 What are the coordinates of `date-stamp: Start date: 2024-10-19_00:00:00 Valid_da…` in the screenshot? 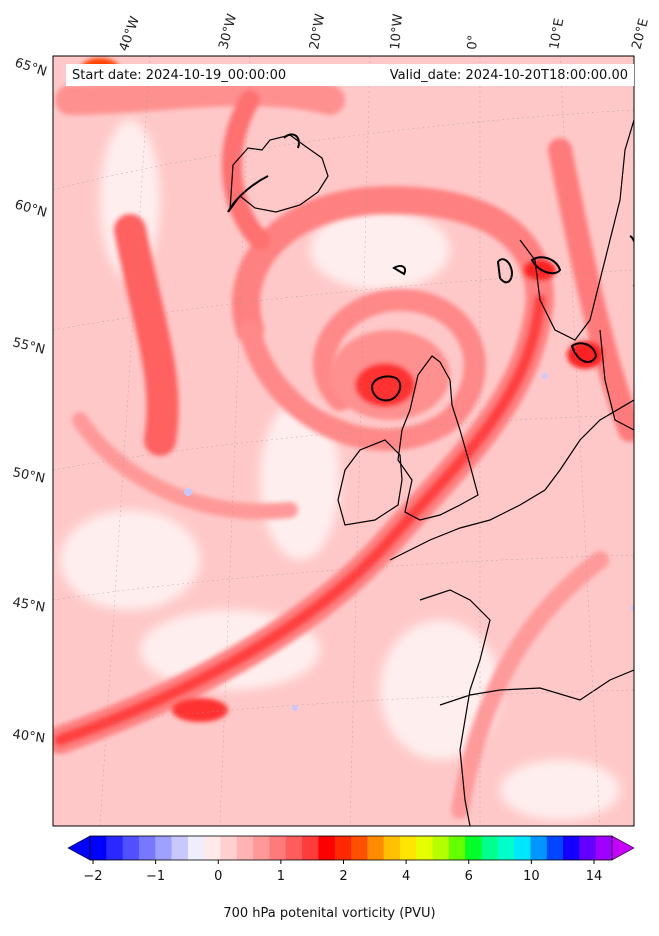 It's located at (350, 75).